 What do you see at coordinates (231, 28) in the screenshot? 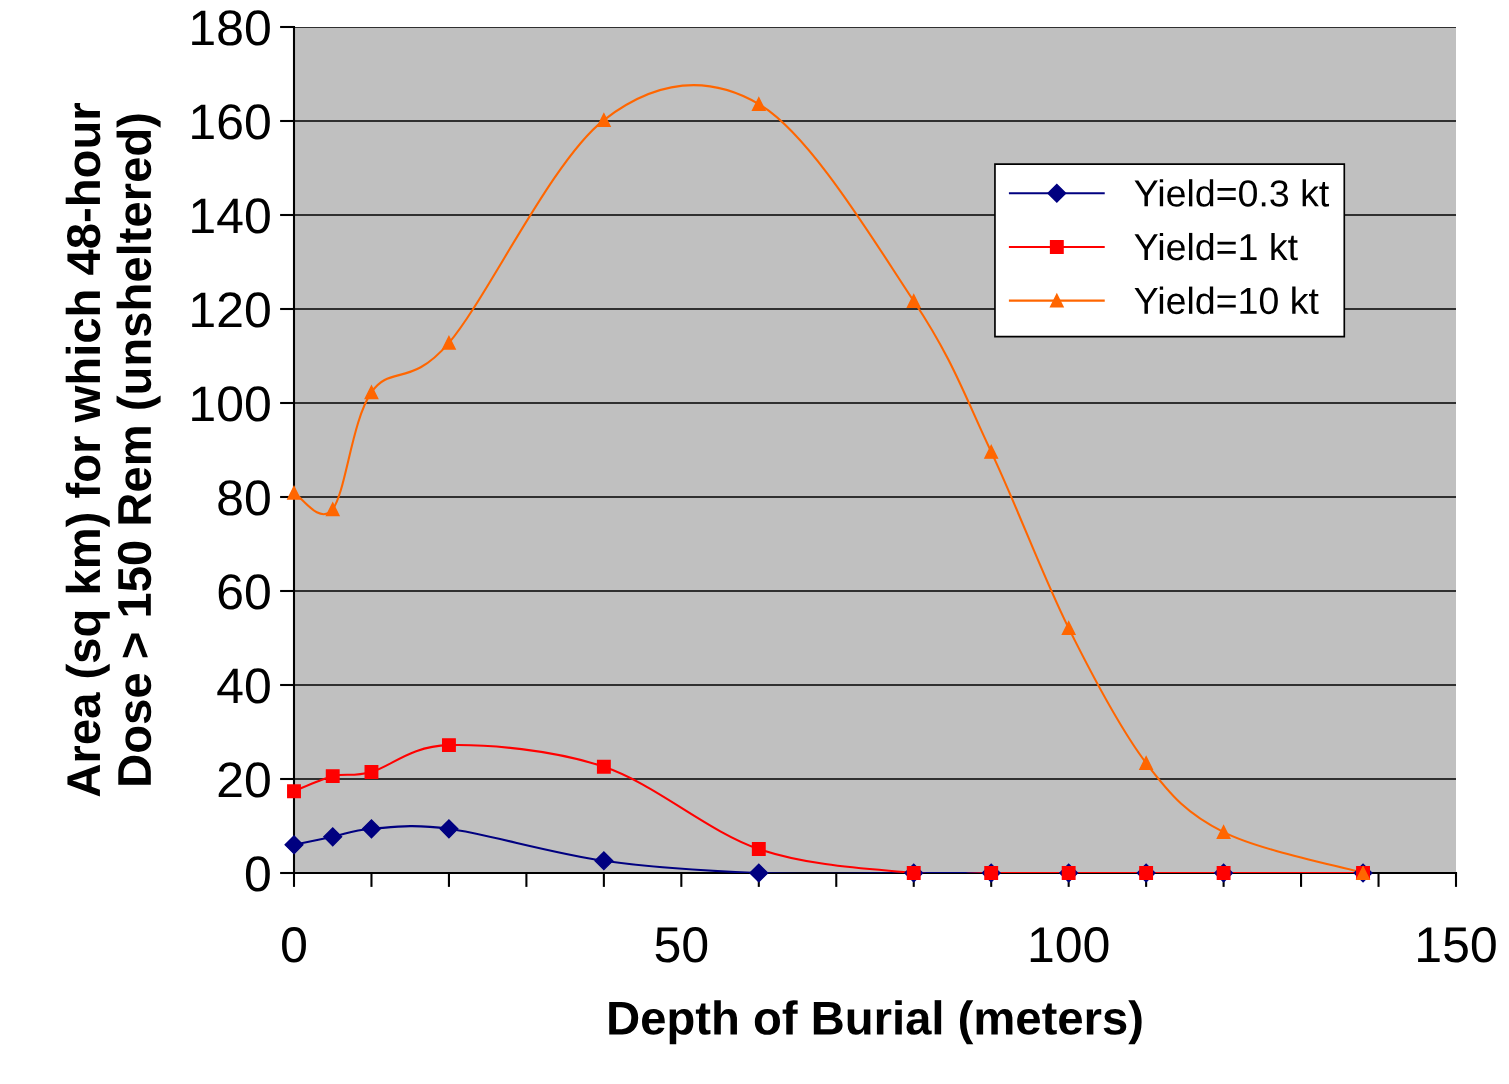
I see `y-tick-label: 180` at bounding box center [231, 28].